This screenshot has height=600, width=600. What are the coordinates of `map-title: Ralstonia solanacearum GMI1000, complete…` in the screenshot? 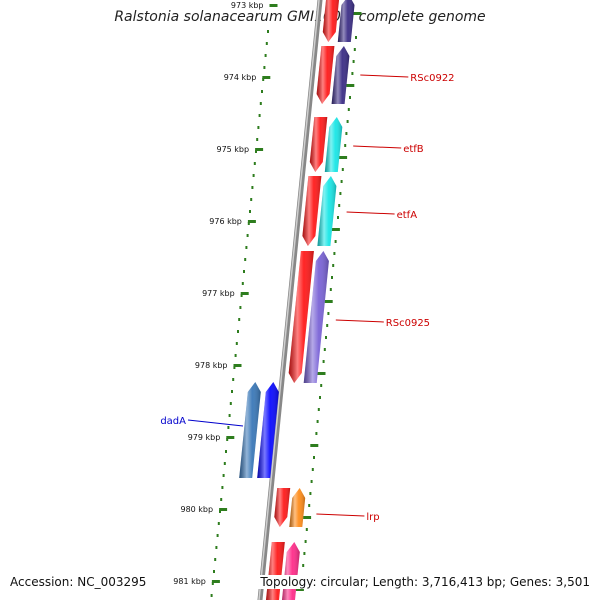 It's located at (300, 17).